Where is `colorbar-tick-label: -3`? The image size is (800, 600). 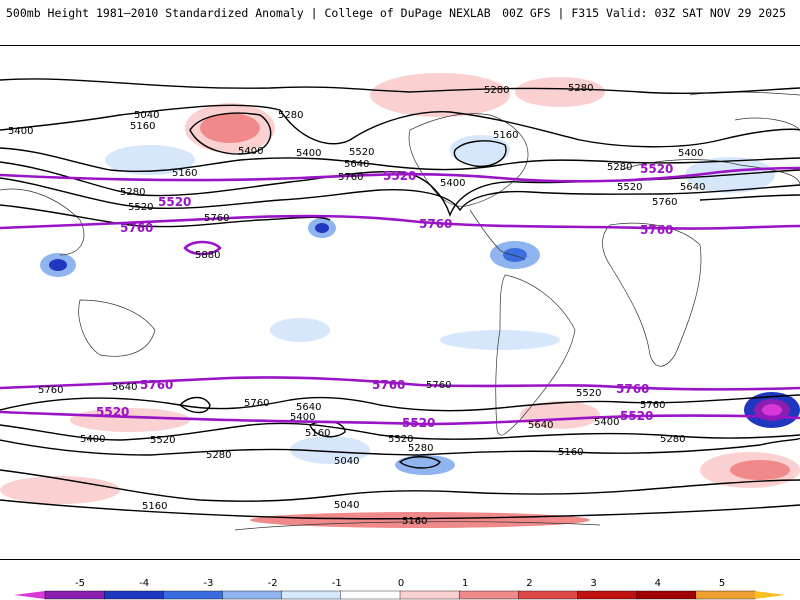
colorbar-tick-label: -3 is located at coordinates (208, 583).